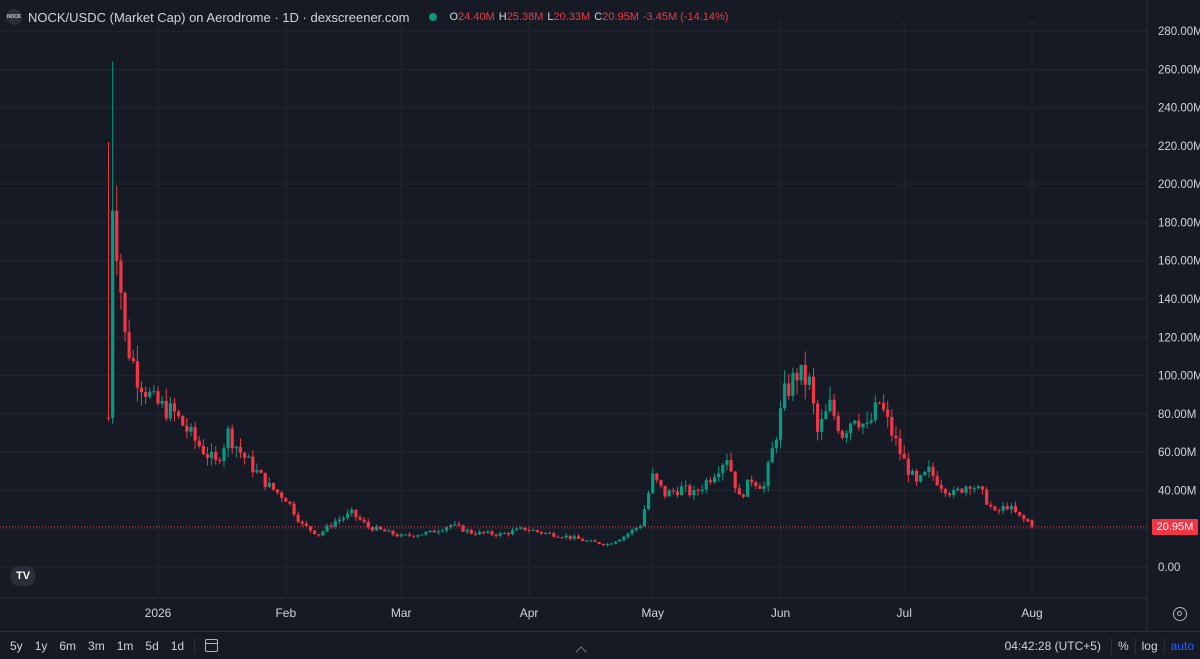 The image size is (1200, 659). I want to click on x-tick-label: Jul, so click(904, 613).